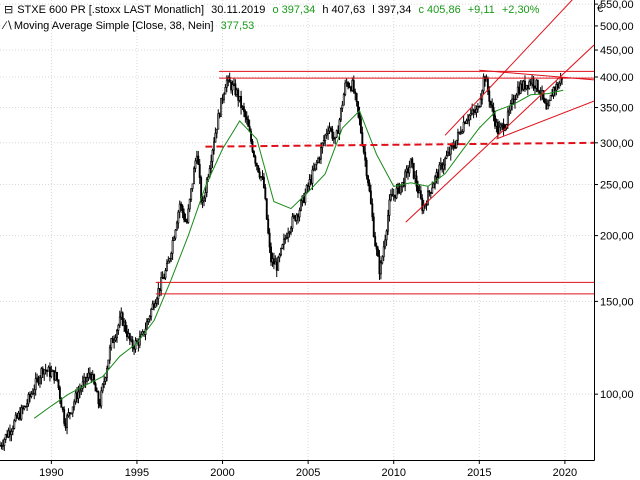 This screenshot has height=480, width=640. Describe the element at coordinates (111, 10) in the screenshot. I see `instrument-label: STXE 600 PR [.stoxx LAST Monatlich]` at that location.